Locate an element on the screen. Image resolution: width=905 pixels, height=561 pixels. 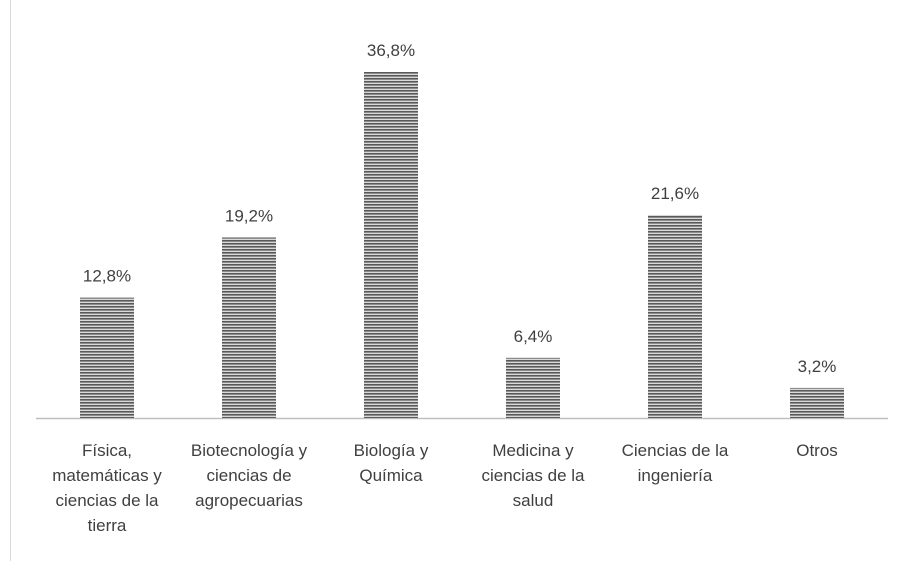
data-label: 6,4% is located at coordinates (533, 336).